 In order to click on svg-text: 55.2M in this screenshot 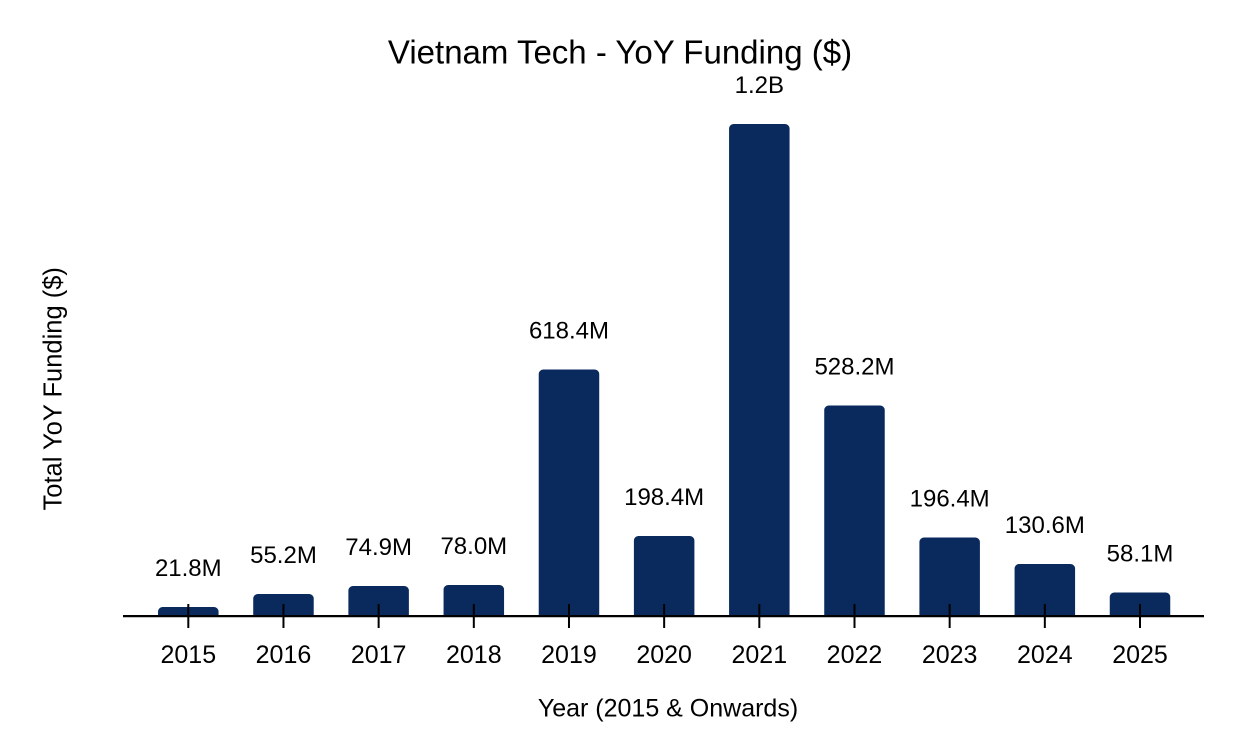, I will do `click(283, 555)`.